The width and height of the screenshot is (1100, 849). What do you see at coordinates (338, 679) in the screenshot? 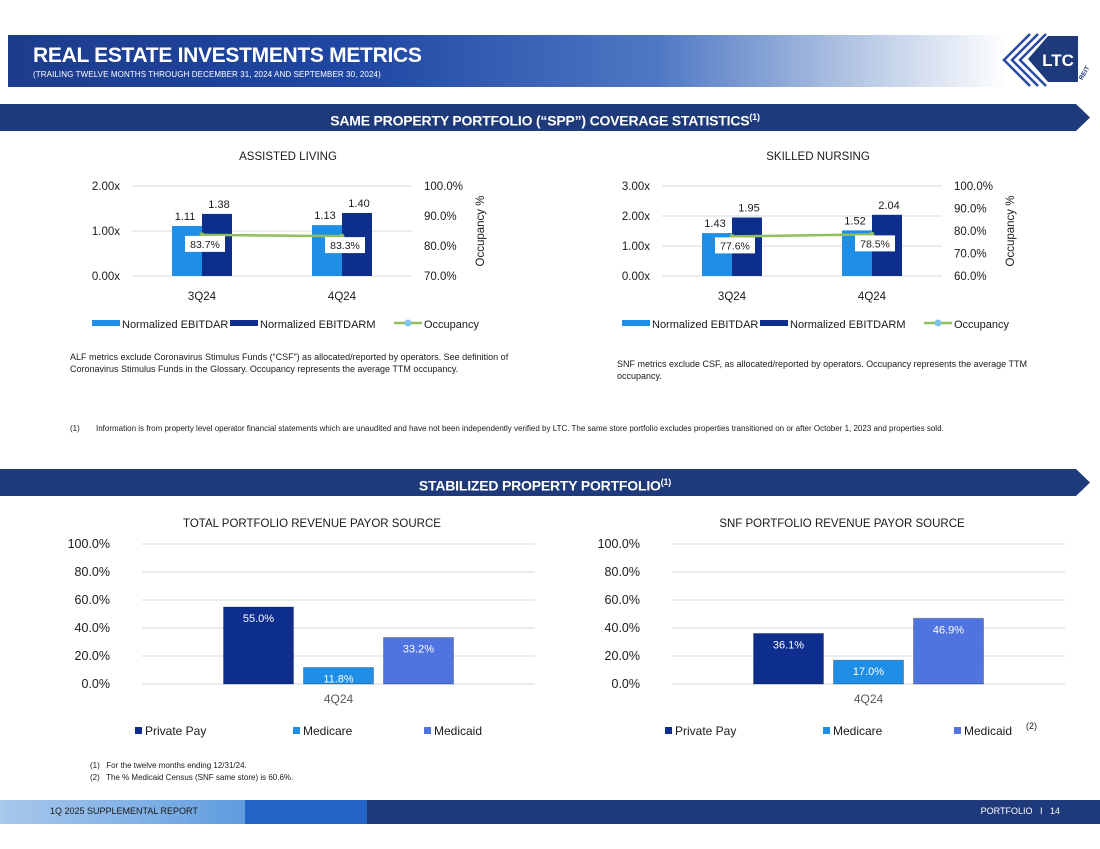
I see `bar-value-label: 11.8%` at bounding box center [338, 679].